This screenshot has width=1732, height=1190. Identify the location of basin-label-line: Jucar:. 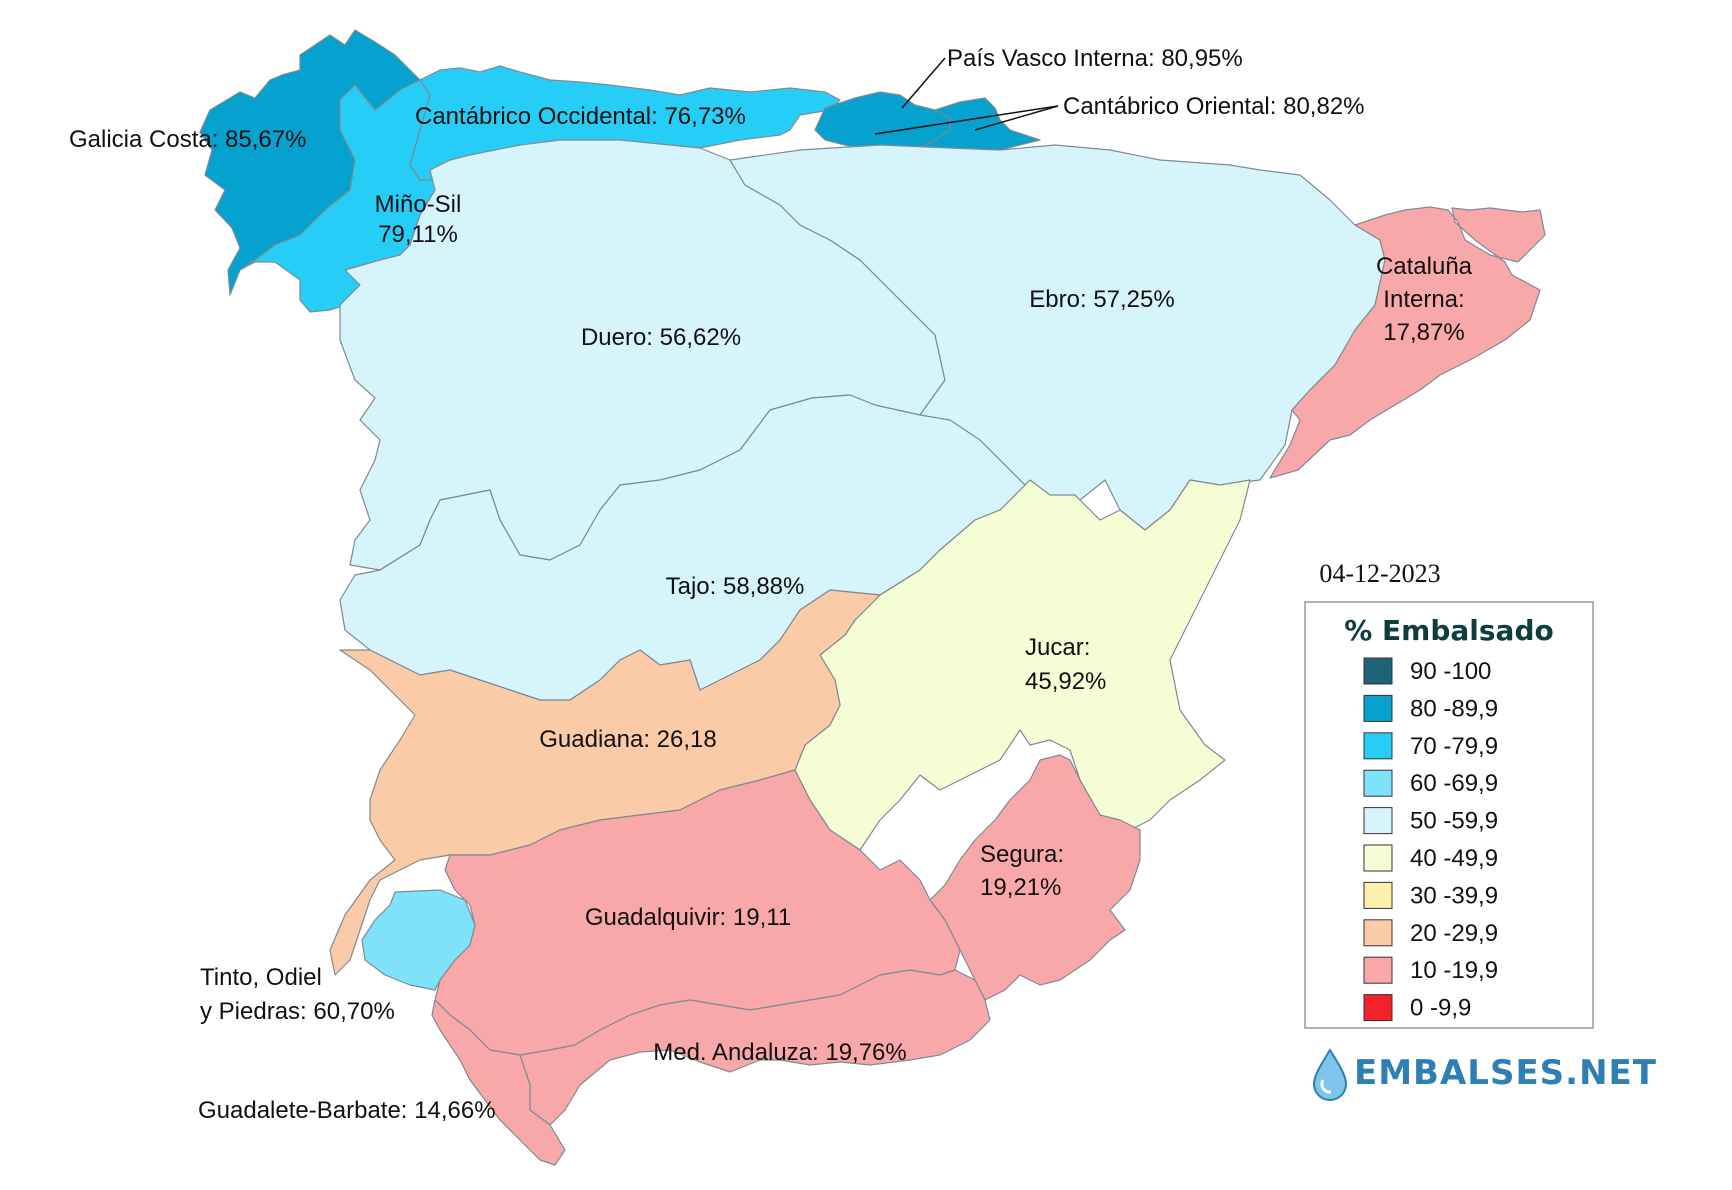
(1057, 647).